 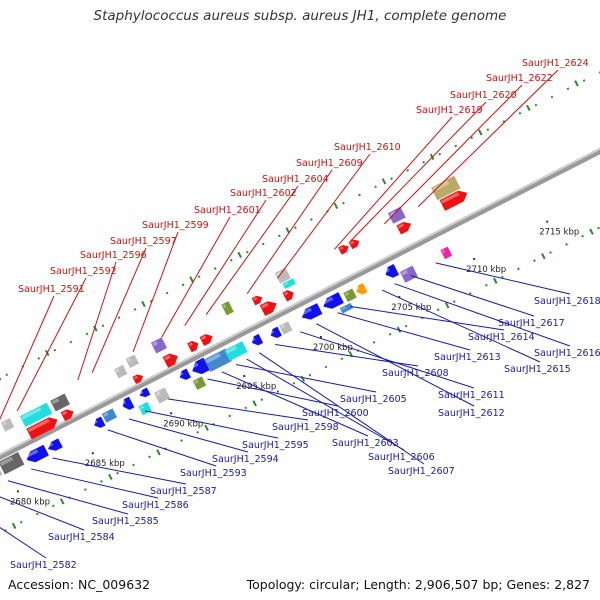 What do you see at coordinates (295, 179) in the screenshot?
I see `gene-label: SaurJH1_2604` at bounding box center [295, 179].